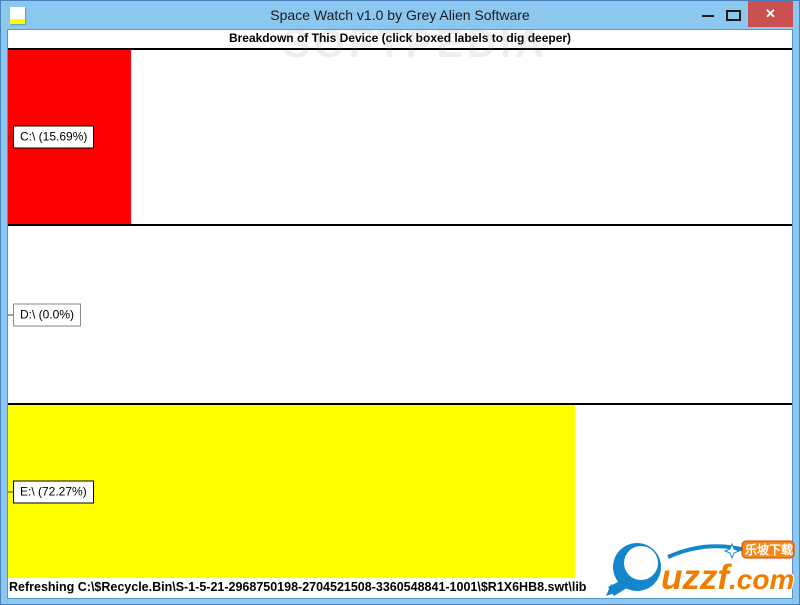  I want to click on close-icon: ✕, so click(770, 13).